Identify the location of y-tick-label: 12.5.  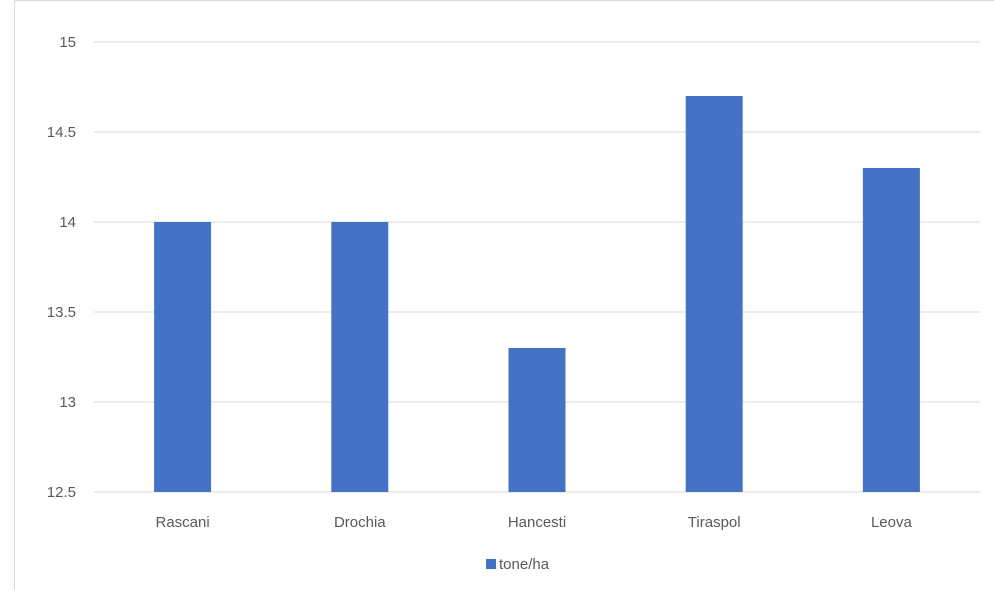
(61, 492).